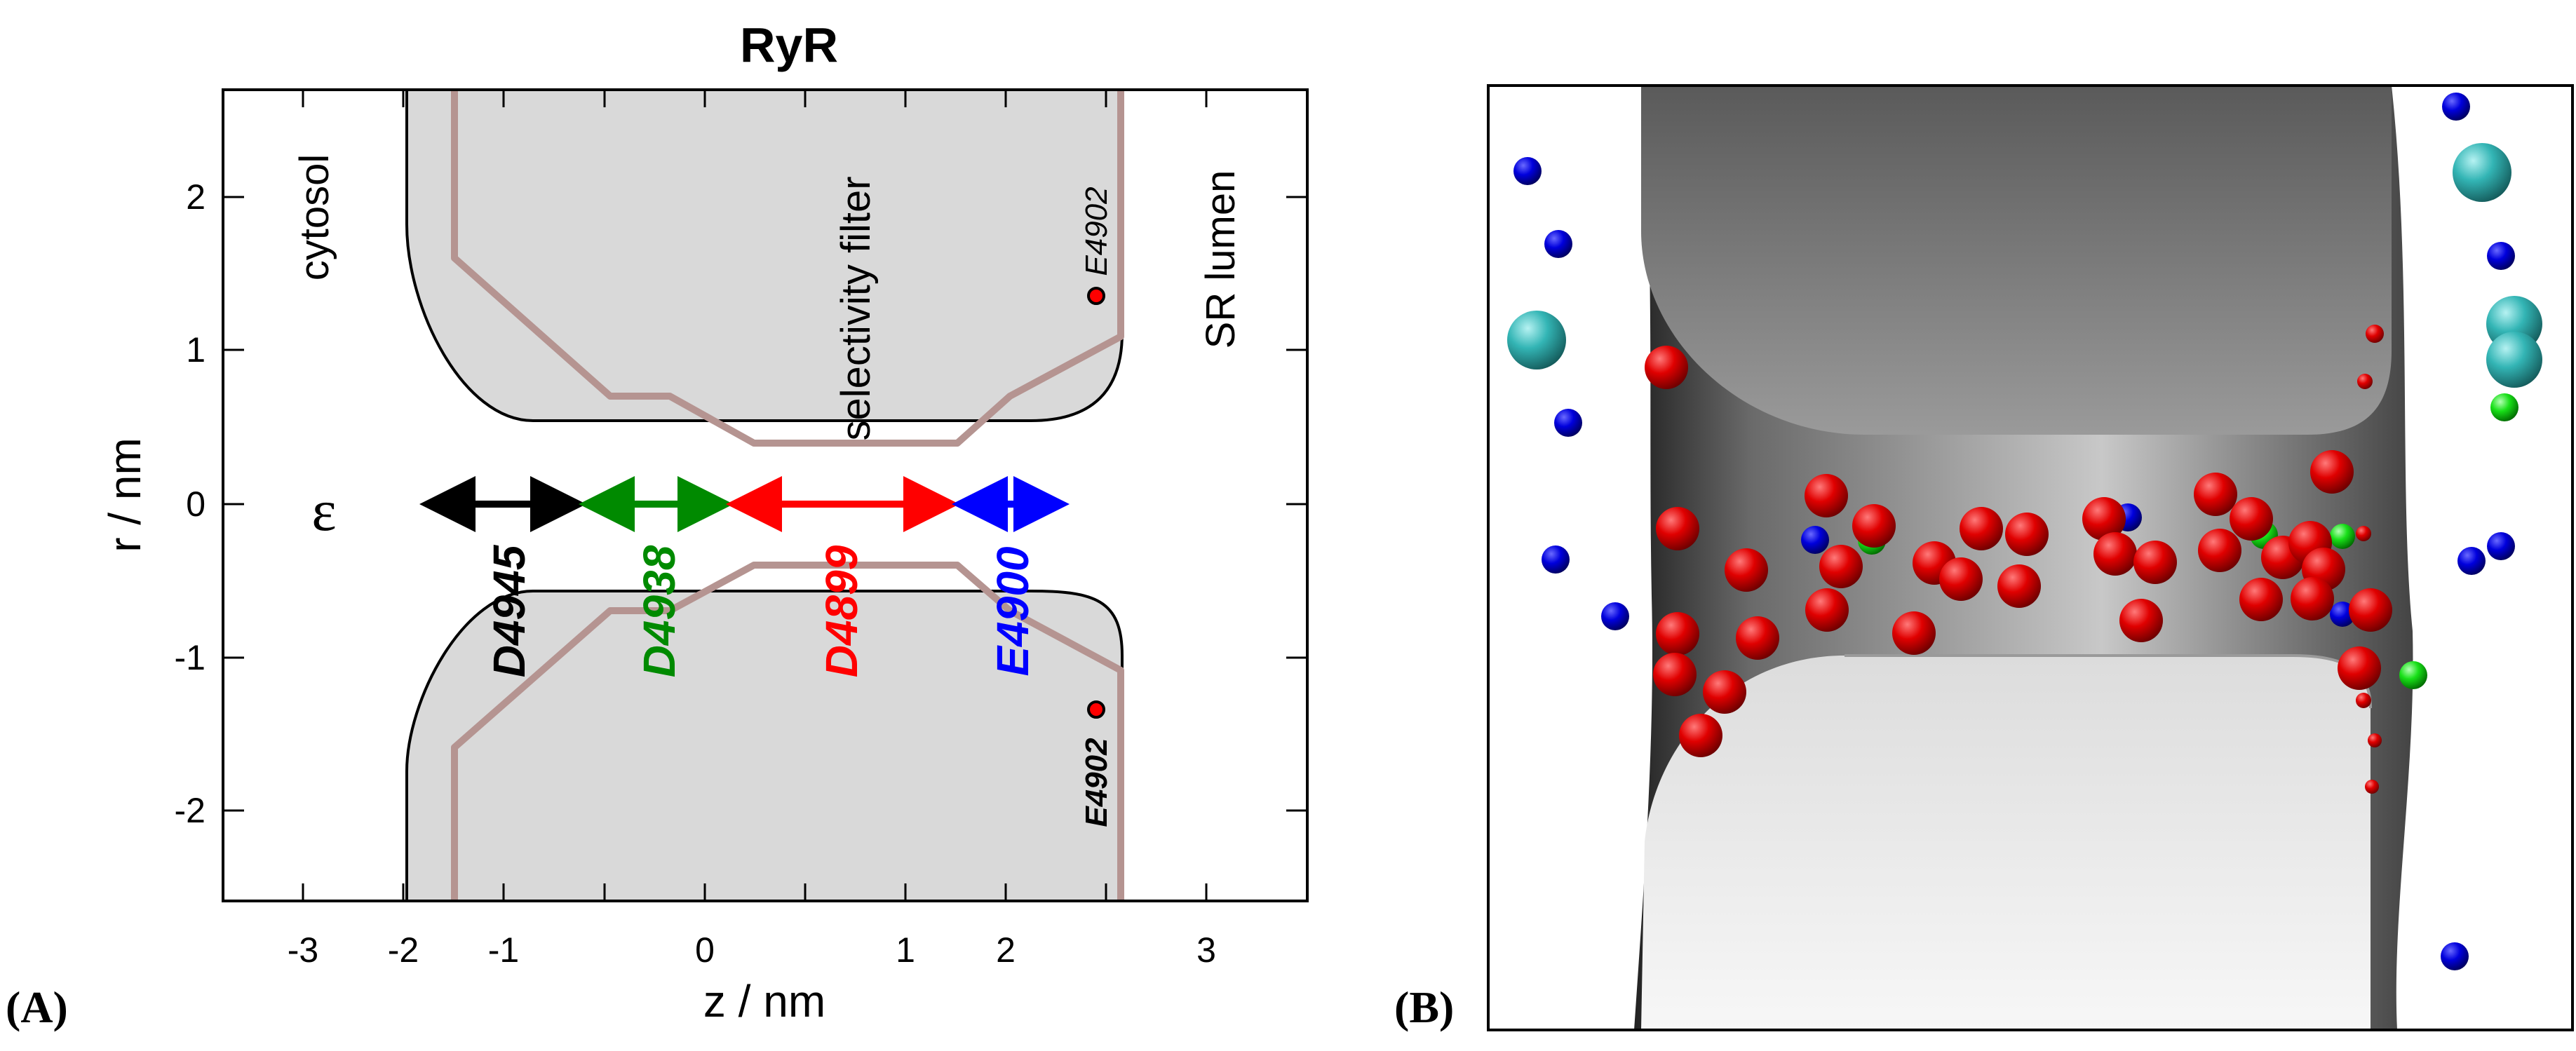 This screenshot has height=1051, width=2576. What do you see at coordinates (764, 1001) in the screenshot?
I see `x-axis-label: z / nm` at bounding box center [764, 1001].